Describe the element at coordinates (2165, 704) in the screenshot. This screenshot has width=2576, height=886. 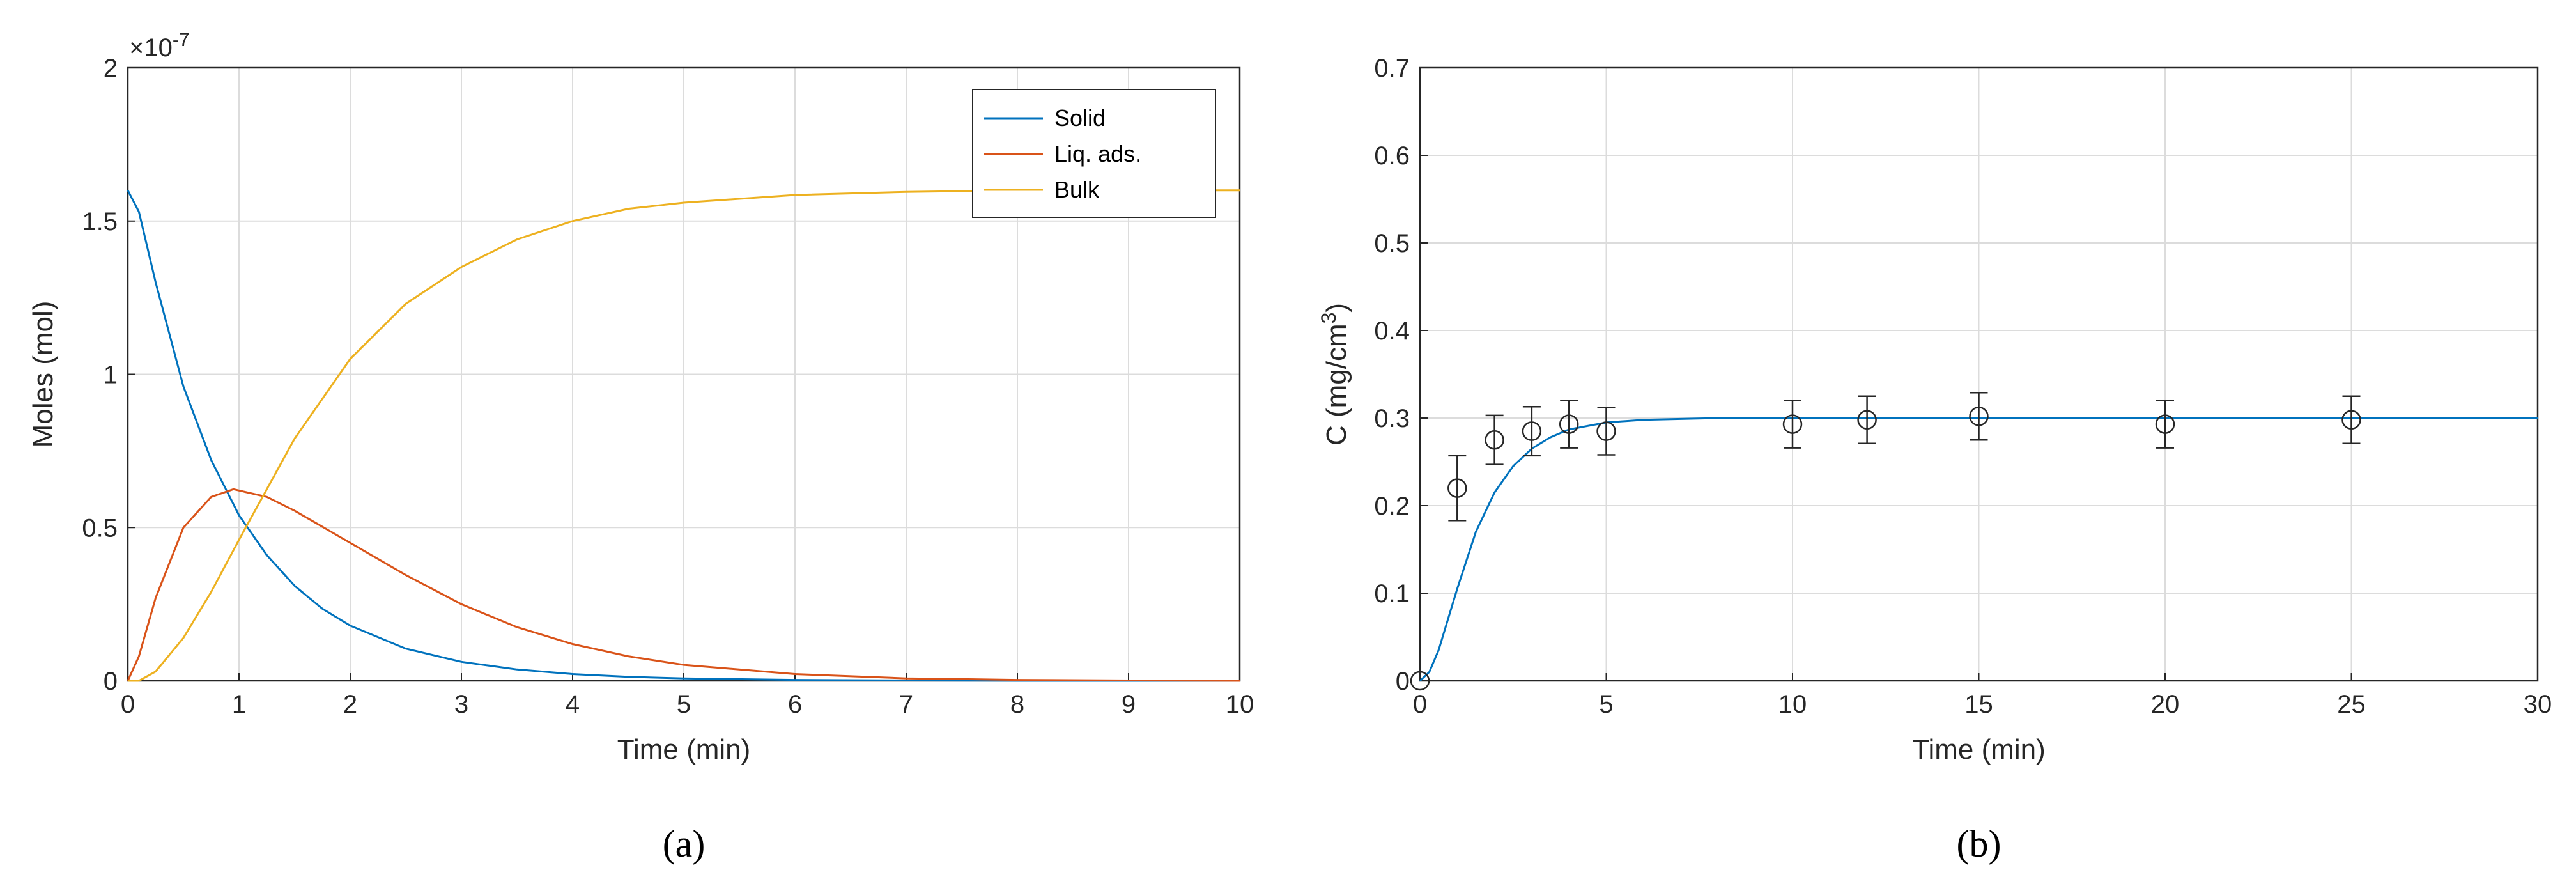
I see `x-tick-label: 20` at that location.